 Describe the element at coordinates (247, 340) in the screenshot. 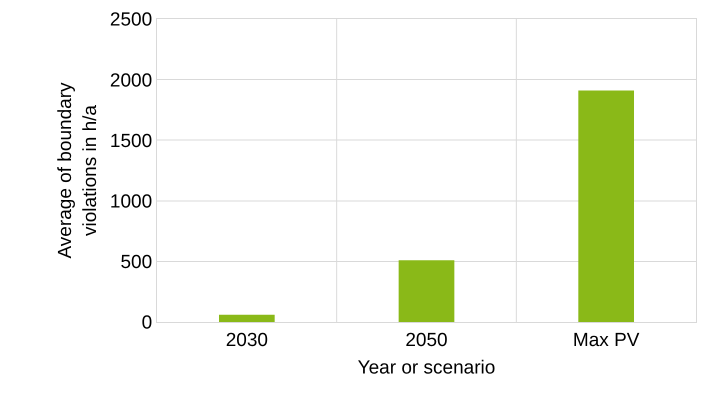

I see `x-tick-label: 2030` at that location.